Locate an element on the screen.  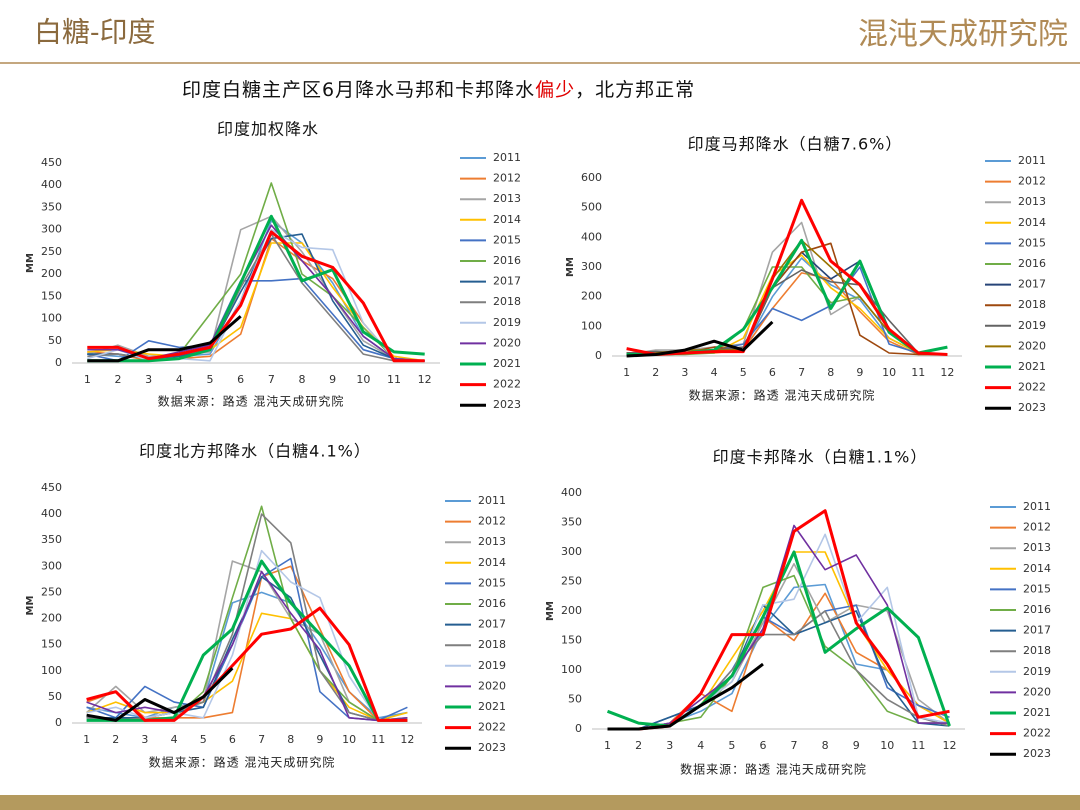
legend-label: 2021 is located at coordinates (1037, 712).